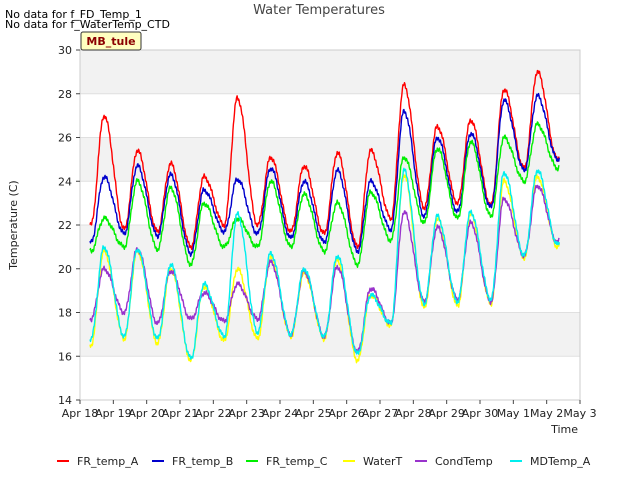 The height and width of the screenshot is (480, 640). I want to click on site-badge: MB_tule, so click(111, 41).